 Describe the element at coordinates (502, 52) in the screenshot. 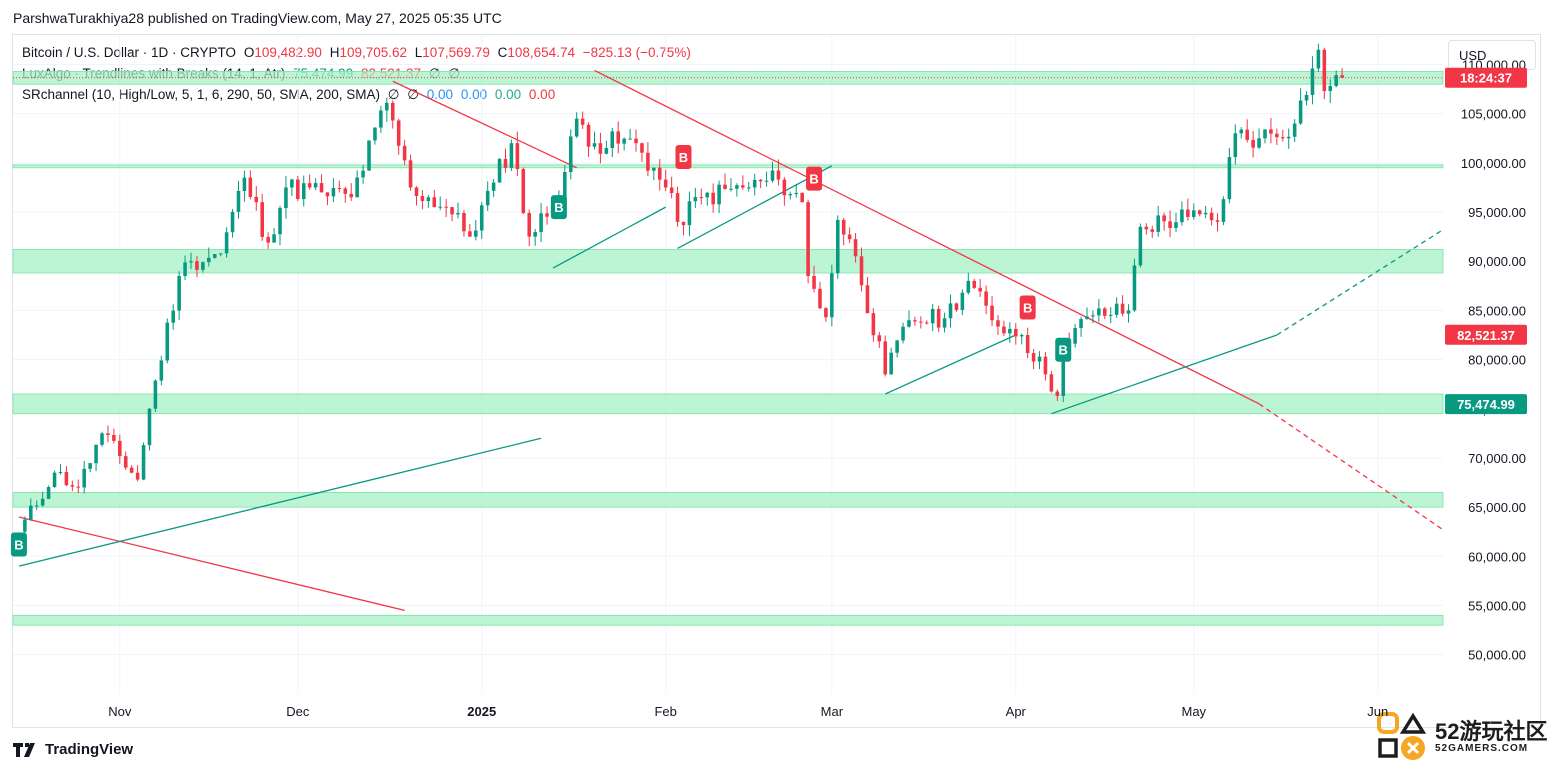

I see `legend-close-label: C` at that location.